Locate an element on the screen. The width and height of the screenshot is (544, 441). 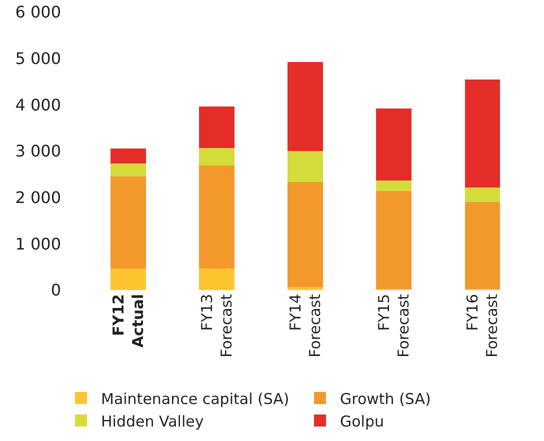
y-tick-label: 4 000 is located at coordinates (38, 104).